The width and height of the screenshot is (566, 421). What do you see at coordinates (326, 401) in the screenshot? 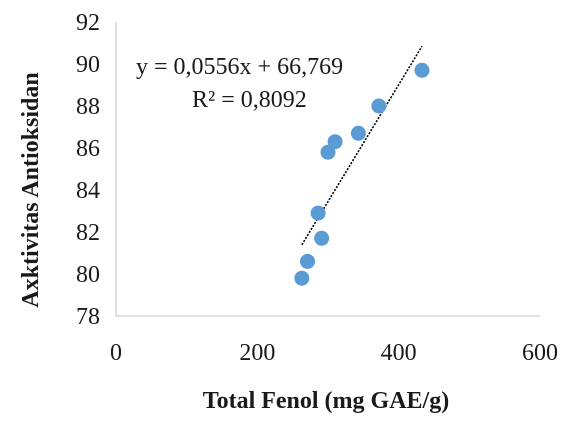
I see `x-axis-title: Total Fenol (mg GAE/g)` at bounding box center [326, 401].